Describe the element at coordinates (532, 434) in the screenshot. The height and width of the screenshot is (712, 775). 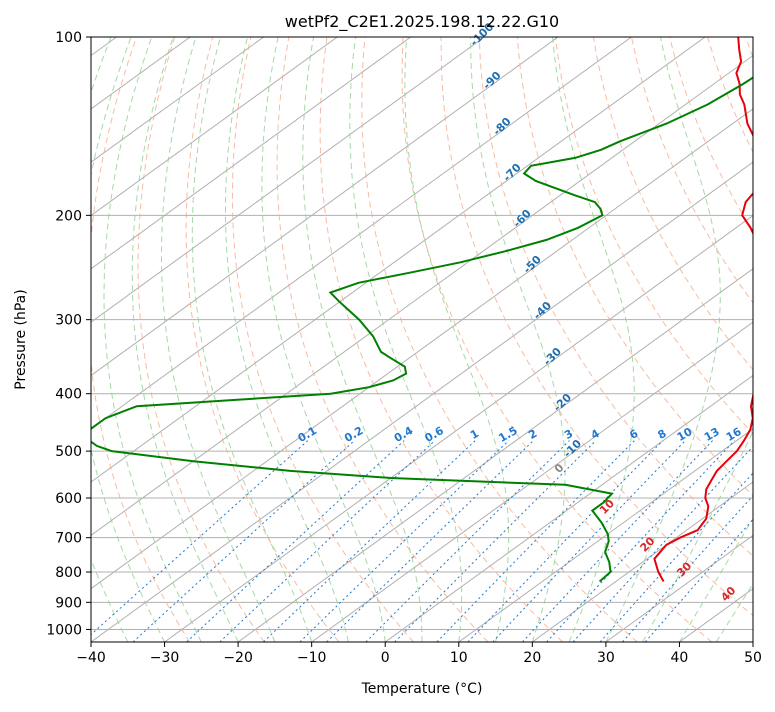
I see `mixing-ratio-label: 2` at that location.